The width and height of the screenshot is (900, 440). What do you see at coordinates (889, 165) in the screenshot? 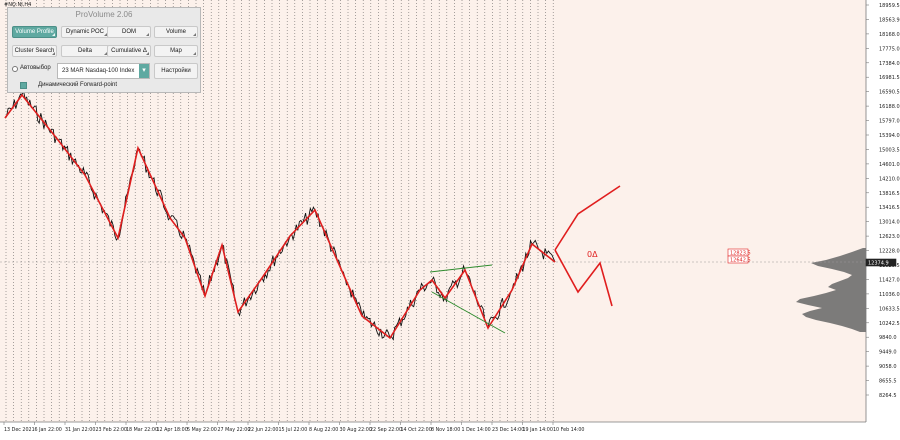
I see `price-tick-label: 14601.0` at bounding box center [889, 165].